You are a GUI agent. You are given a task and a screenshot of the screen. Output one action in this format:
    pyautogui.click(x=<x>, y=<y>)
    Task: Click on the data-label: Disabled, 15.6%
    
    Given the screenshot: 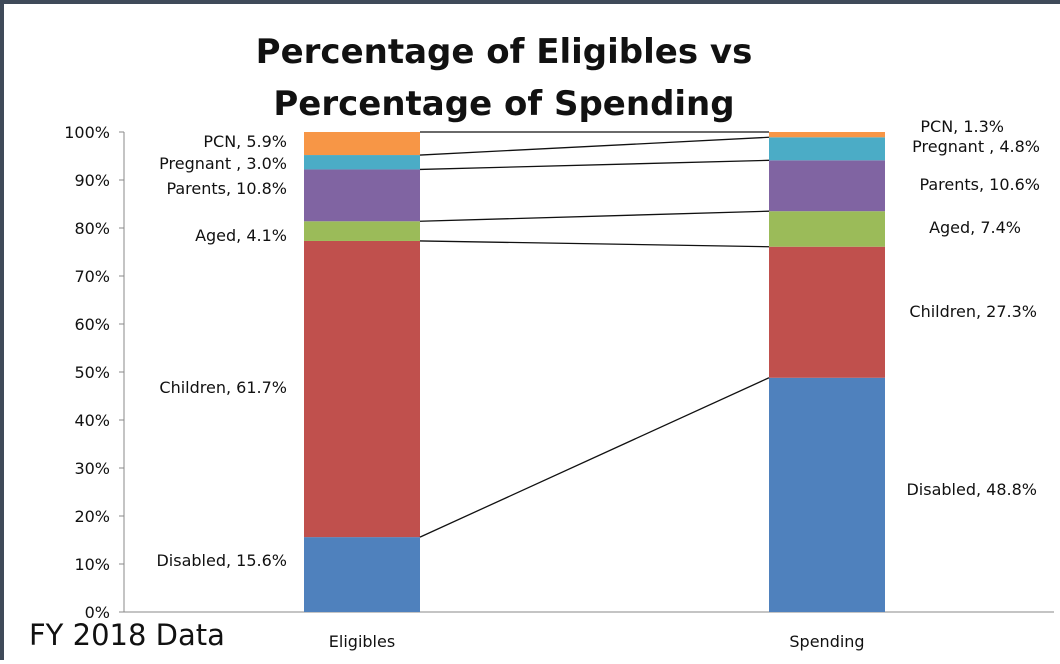 What is the action you would take?
    pyautogui.click(x=221, y=560)
    